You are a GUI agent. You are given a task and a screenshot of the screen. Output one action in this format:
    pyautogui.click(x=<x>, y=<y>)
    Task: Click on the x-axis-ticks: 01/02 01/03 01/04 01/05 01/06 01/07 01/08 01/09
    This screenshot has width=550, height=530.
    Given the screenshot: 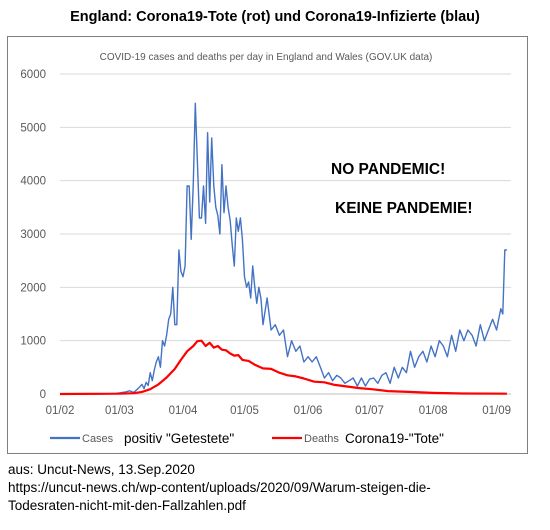 What is the action you would take?
    pyautogui.click(x=278, y=411)
    